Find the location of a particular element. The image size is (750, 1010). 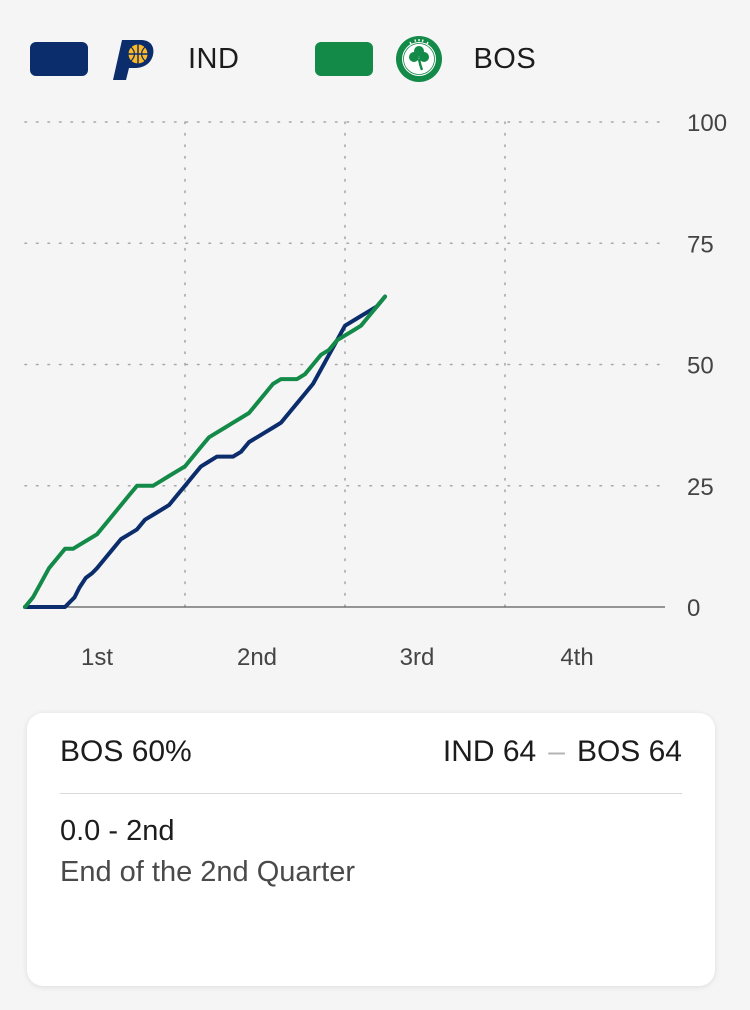

game-event-description: End of the 2nd Quarter is located at coordinates (208, 872).